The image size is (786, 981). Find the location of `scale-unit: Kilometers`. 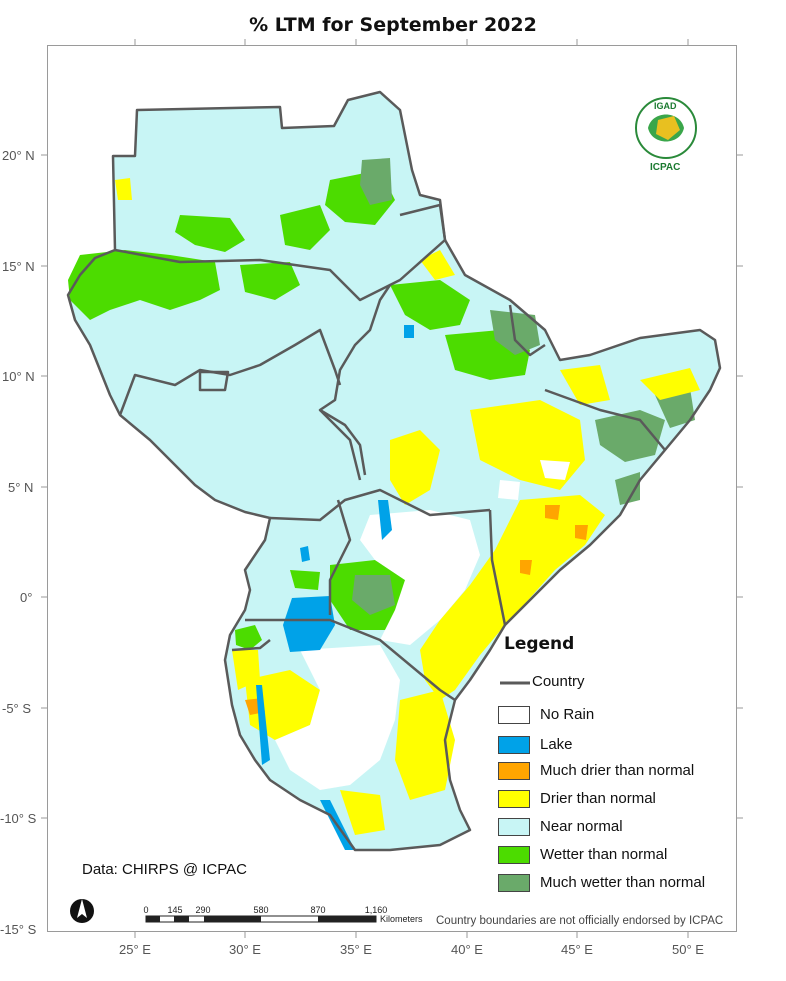

scale-unit: Kilometers is located at coordinates (401, 919).